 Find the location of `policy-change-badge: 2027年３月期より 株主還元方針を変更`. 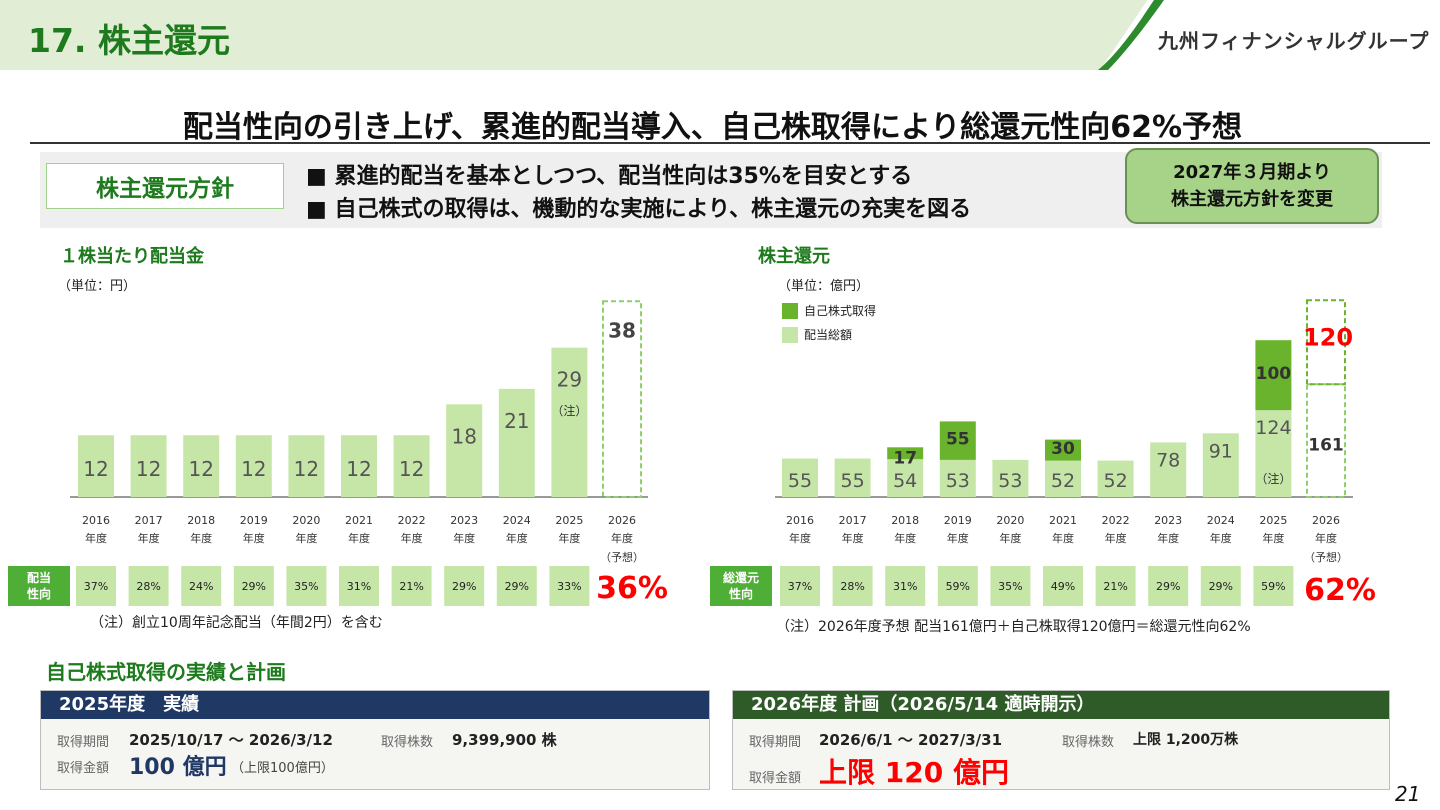

policy-change-badge: 2027年３月期より 株主還元方針を変更 is located at coordinates (1252, 186).